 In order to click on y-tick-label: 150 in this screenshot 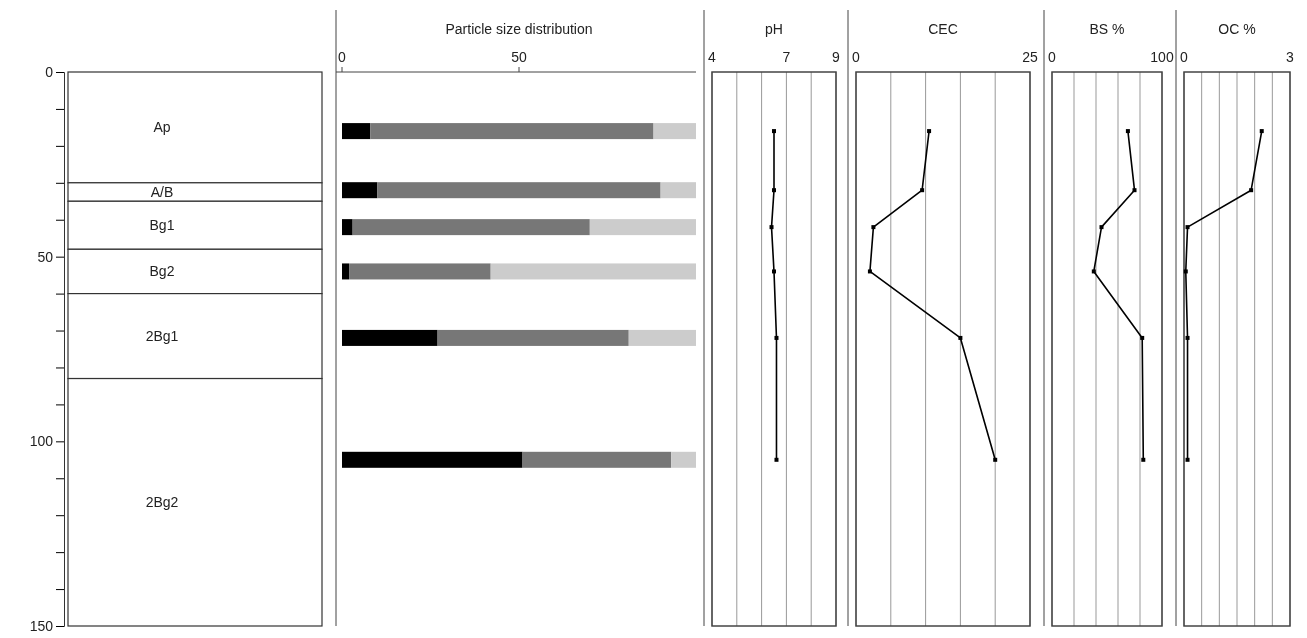, I will do `click(41, 625)`.